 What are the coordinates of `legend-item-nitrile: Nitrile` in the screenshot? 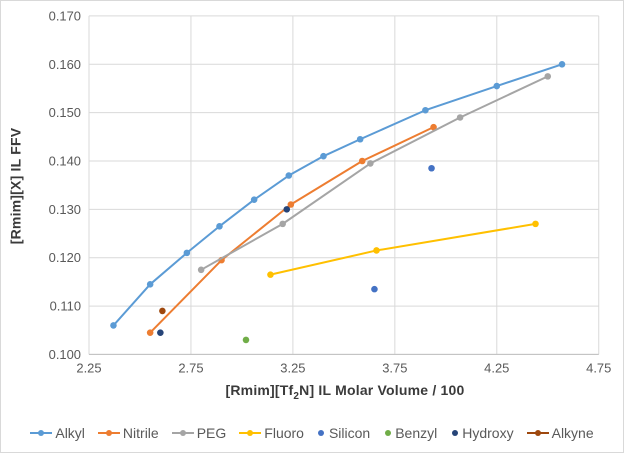 It's located at (128, 433).